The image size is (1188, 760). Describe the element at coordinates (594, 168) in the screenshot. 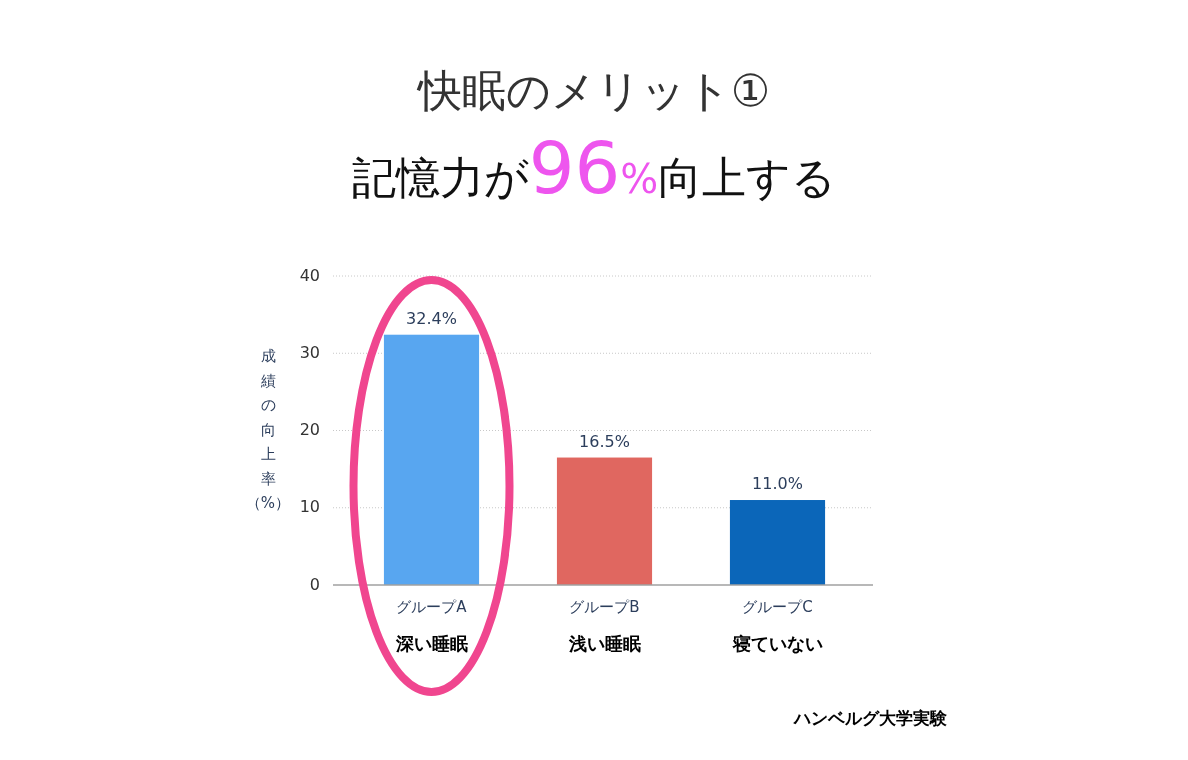

I see `chart-subtitle: 記憶力が96%向上する` at that location.